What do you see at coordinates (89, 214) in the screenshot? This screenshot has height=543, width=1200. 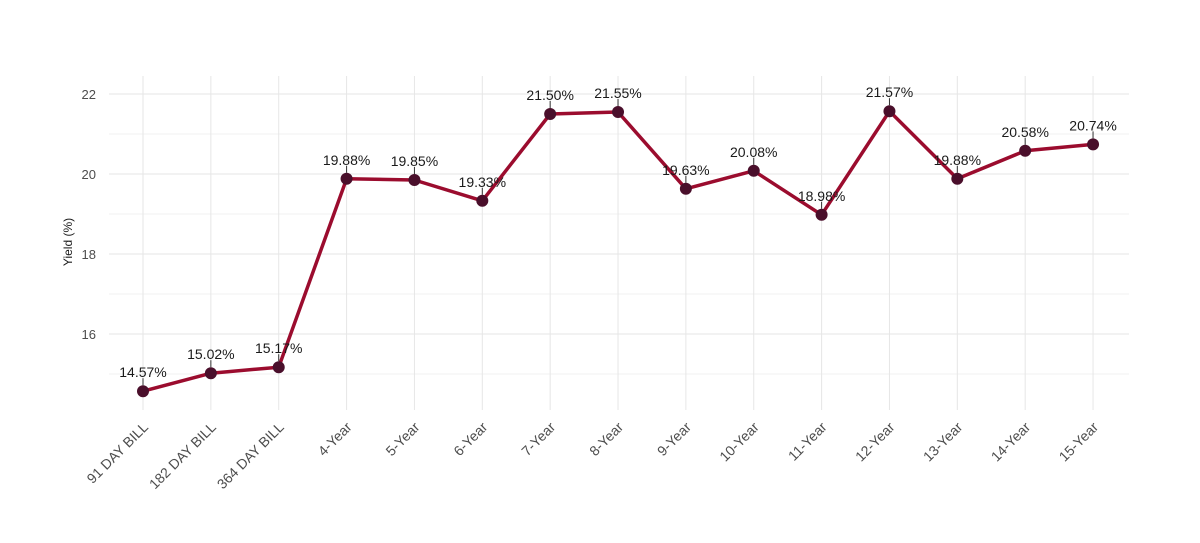 I see `y-axis: 16 18 20 22` at bounding box center [89, 214].